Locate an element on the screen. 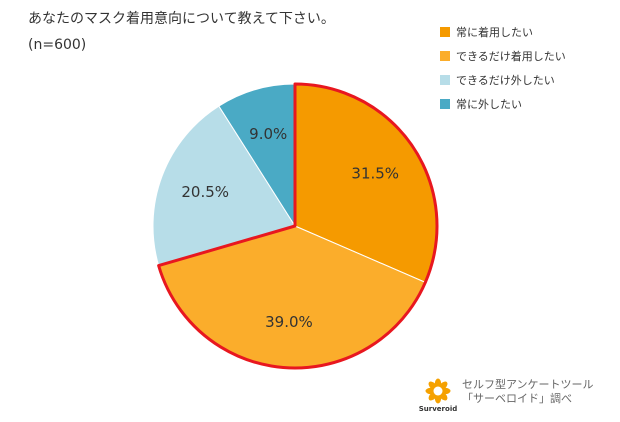 The image size is (620, 422). legend-item: 常に着用したい is located at coordinates (503, 32).